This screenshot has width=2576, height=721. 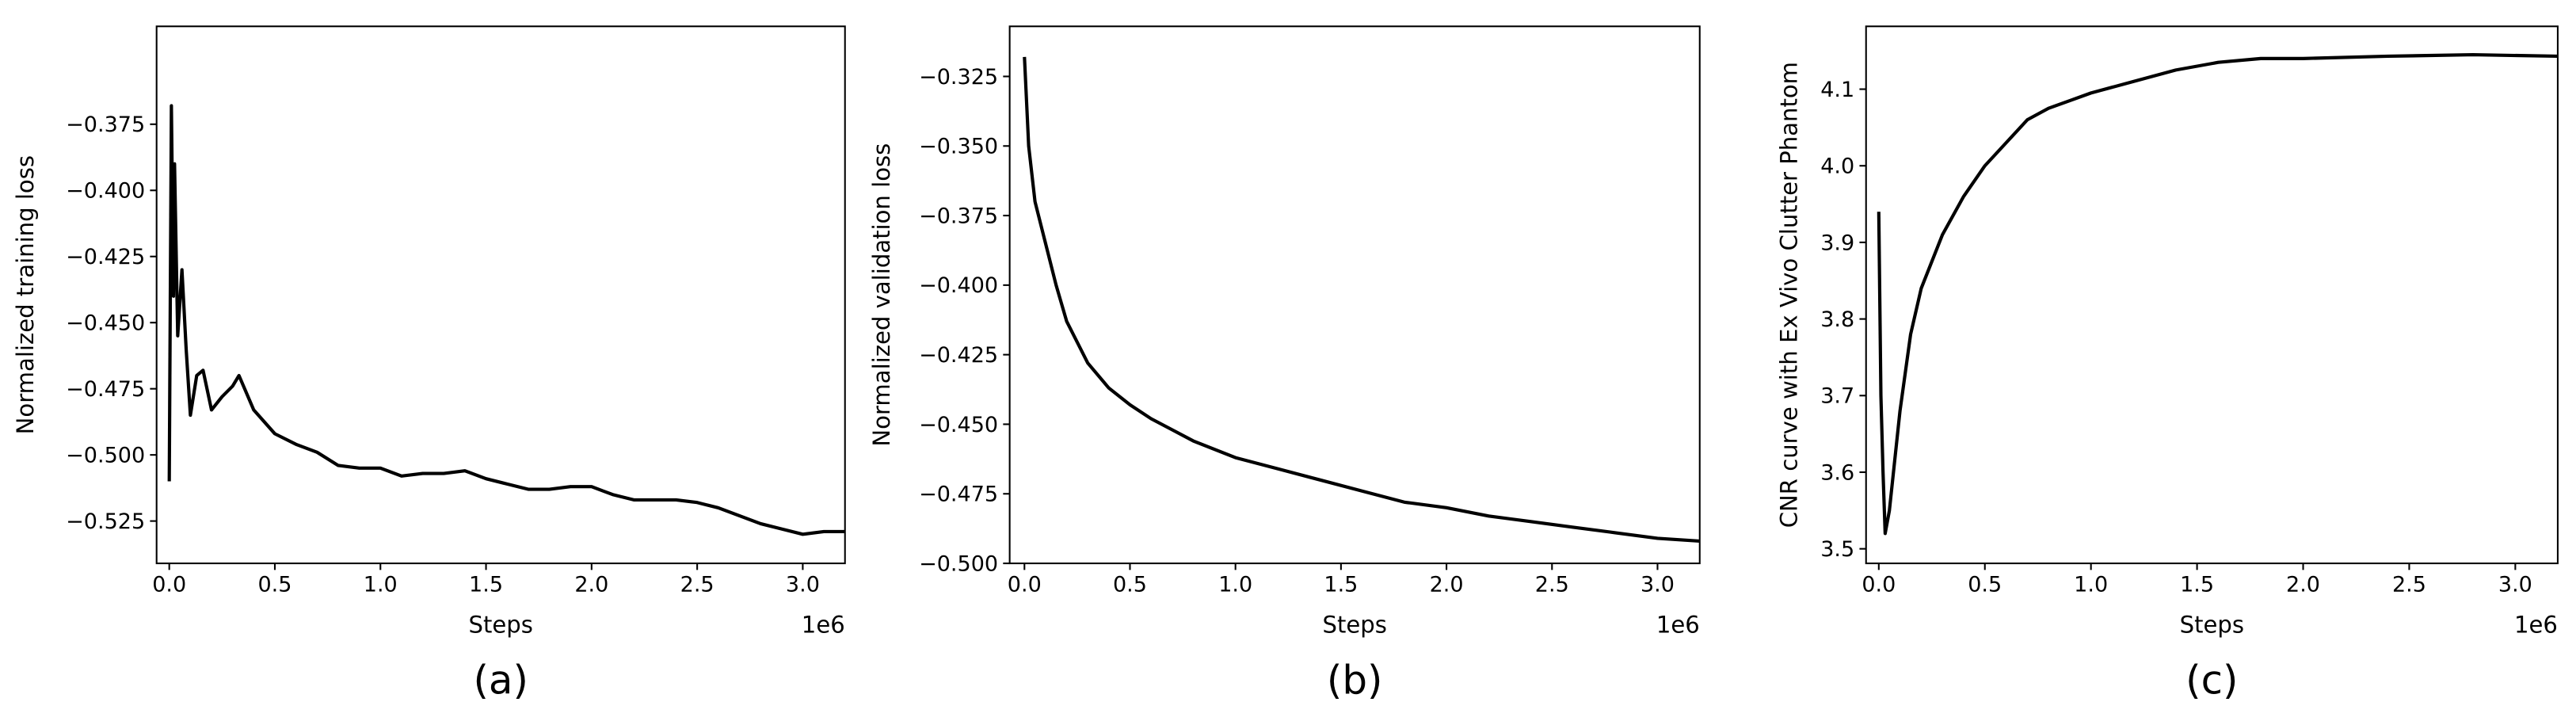 I want to click on caption: (b), so click(x=1355, y=680).